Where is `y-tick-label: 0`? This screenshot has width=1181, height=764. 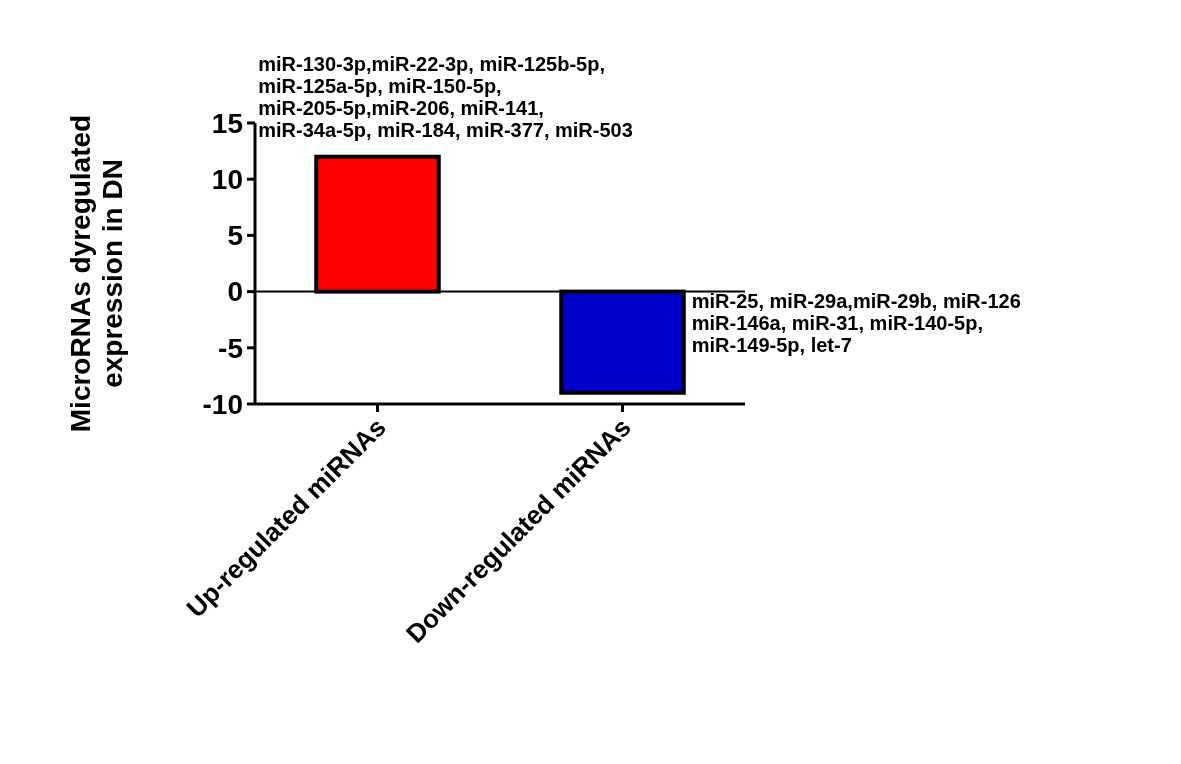 y-tick-label: 0 is located at coordinates (235, 292).